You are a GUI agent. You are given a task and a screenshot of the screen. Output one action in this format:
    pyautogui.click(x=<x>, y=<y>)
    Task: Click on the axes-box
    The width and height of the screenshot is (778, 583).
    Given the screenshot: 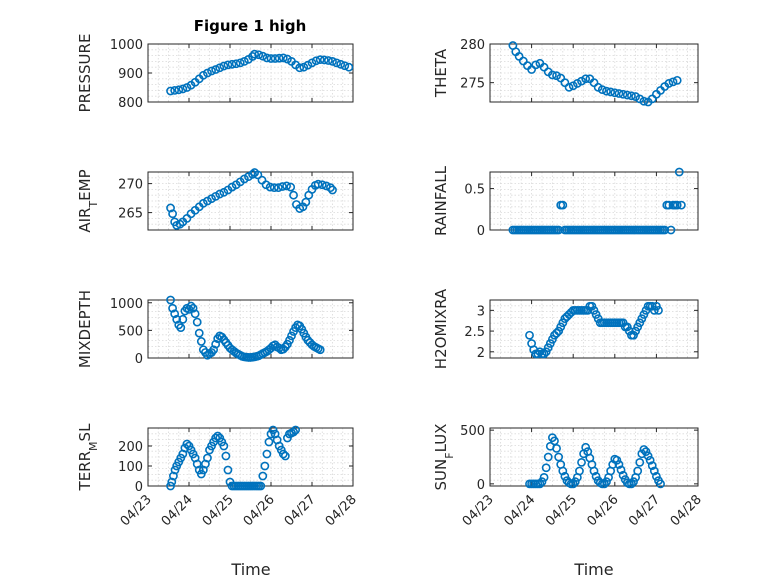 What is the action you would take?
    pyautogui.click(x=594, y=457)
    